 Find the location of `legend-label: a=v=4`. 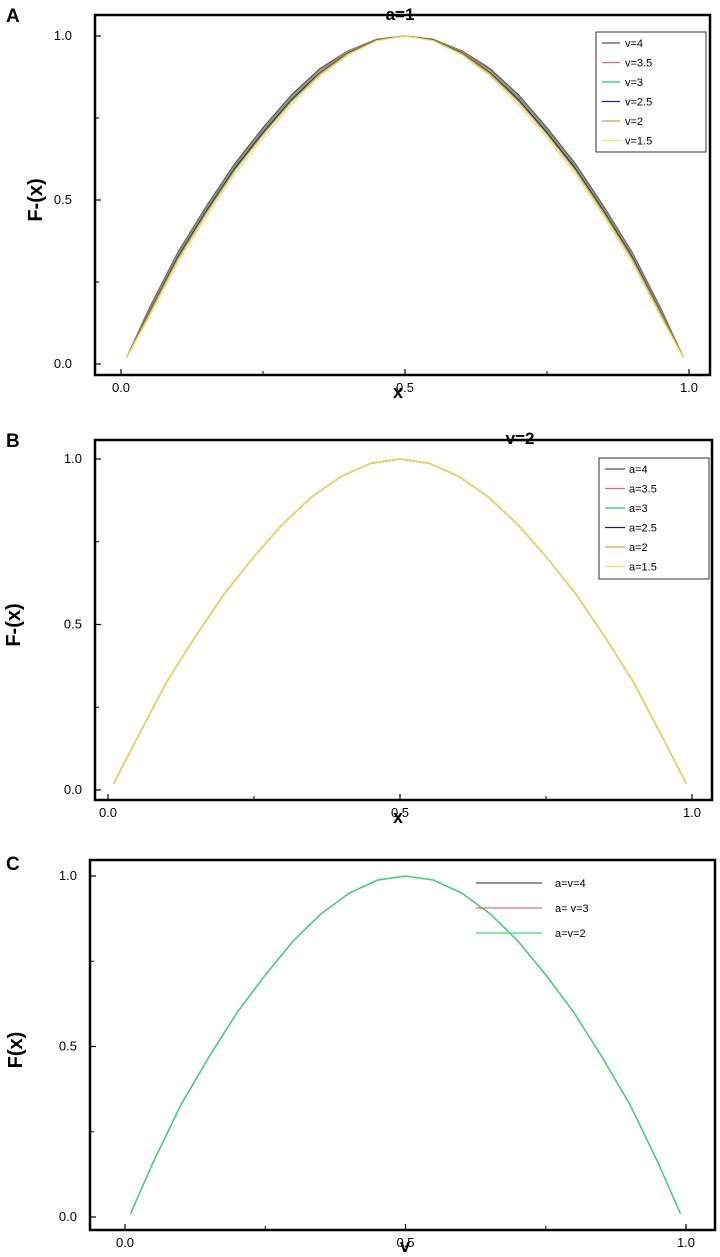

legend-label: a=v=4 is located at coordinates (570, 884).